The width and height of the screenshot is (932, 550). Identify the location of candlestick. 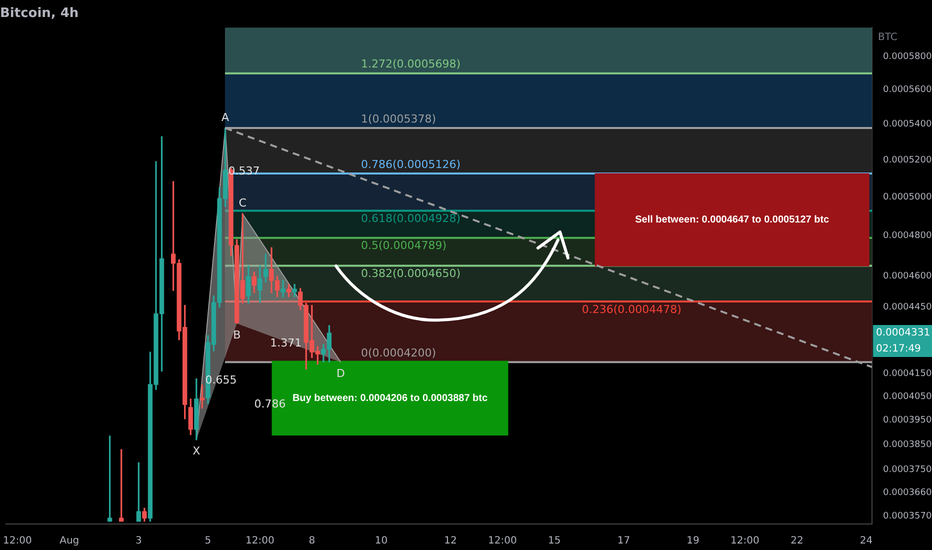
(283, 289).